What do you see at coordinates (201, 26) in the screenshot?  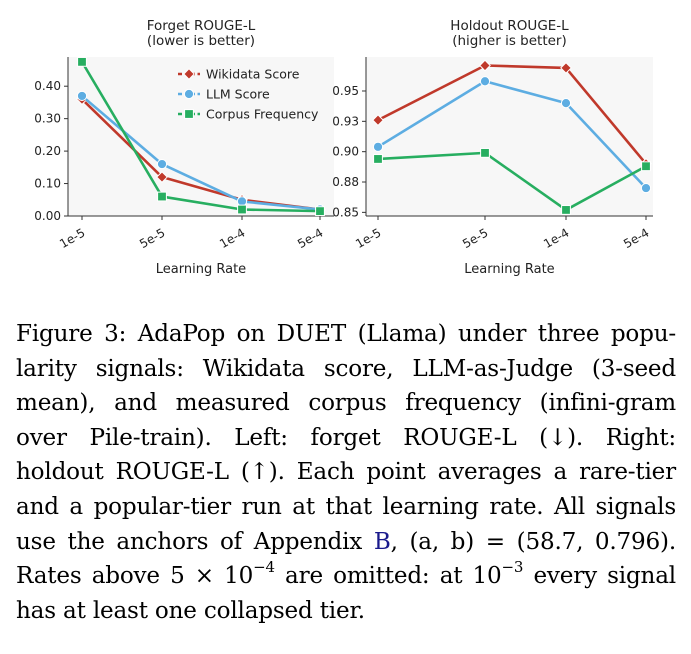 I see `chart-title: Forget ROUGE-L` at bounding box center [201, 26].